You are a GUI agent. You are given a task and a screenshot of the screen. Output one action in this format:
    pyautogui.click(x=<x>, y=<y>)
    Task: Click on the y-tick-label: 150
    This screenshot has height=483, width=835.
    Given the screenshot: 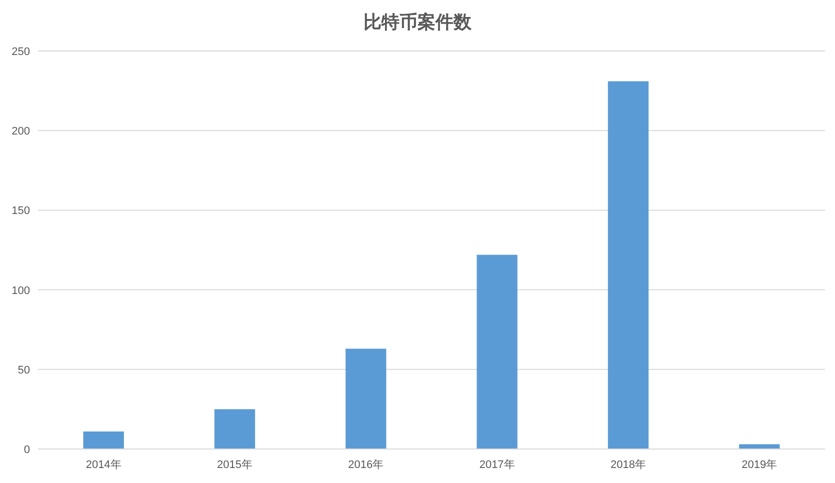 What is the action you would take?
    pyautogui.click(x=21, y=211)
    